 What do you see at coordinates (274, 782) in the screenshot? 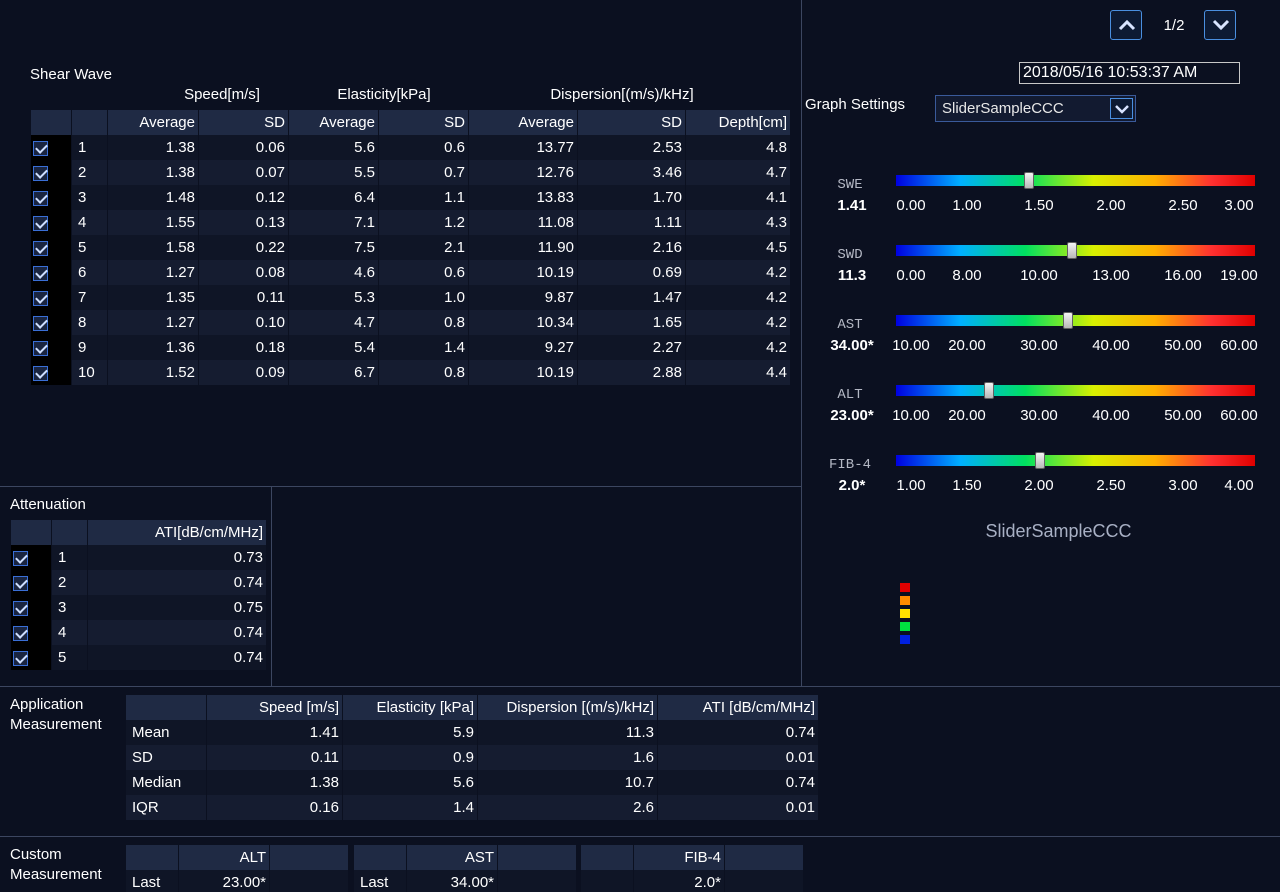
I see `cell-speed: 1.38` at bounding box center [274, 782].